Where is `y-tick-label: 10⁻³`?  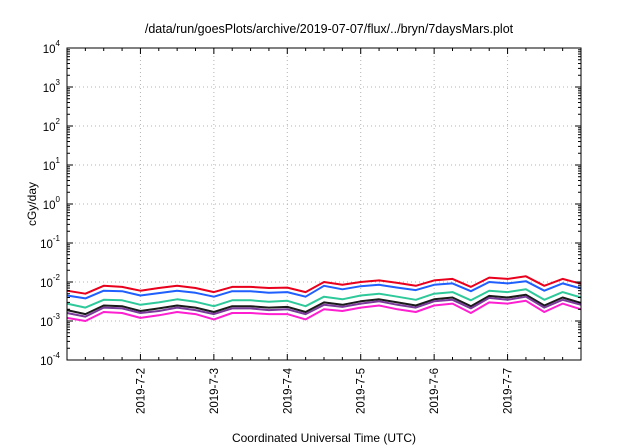
y-tick-label: 10⁻³ is located at coordinates (50, 320).